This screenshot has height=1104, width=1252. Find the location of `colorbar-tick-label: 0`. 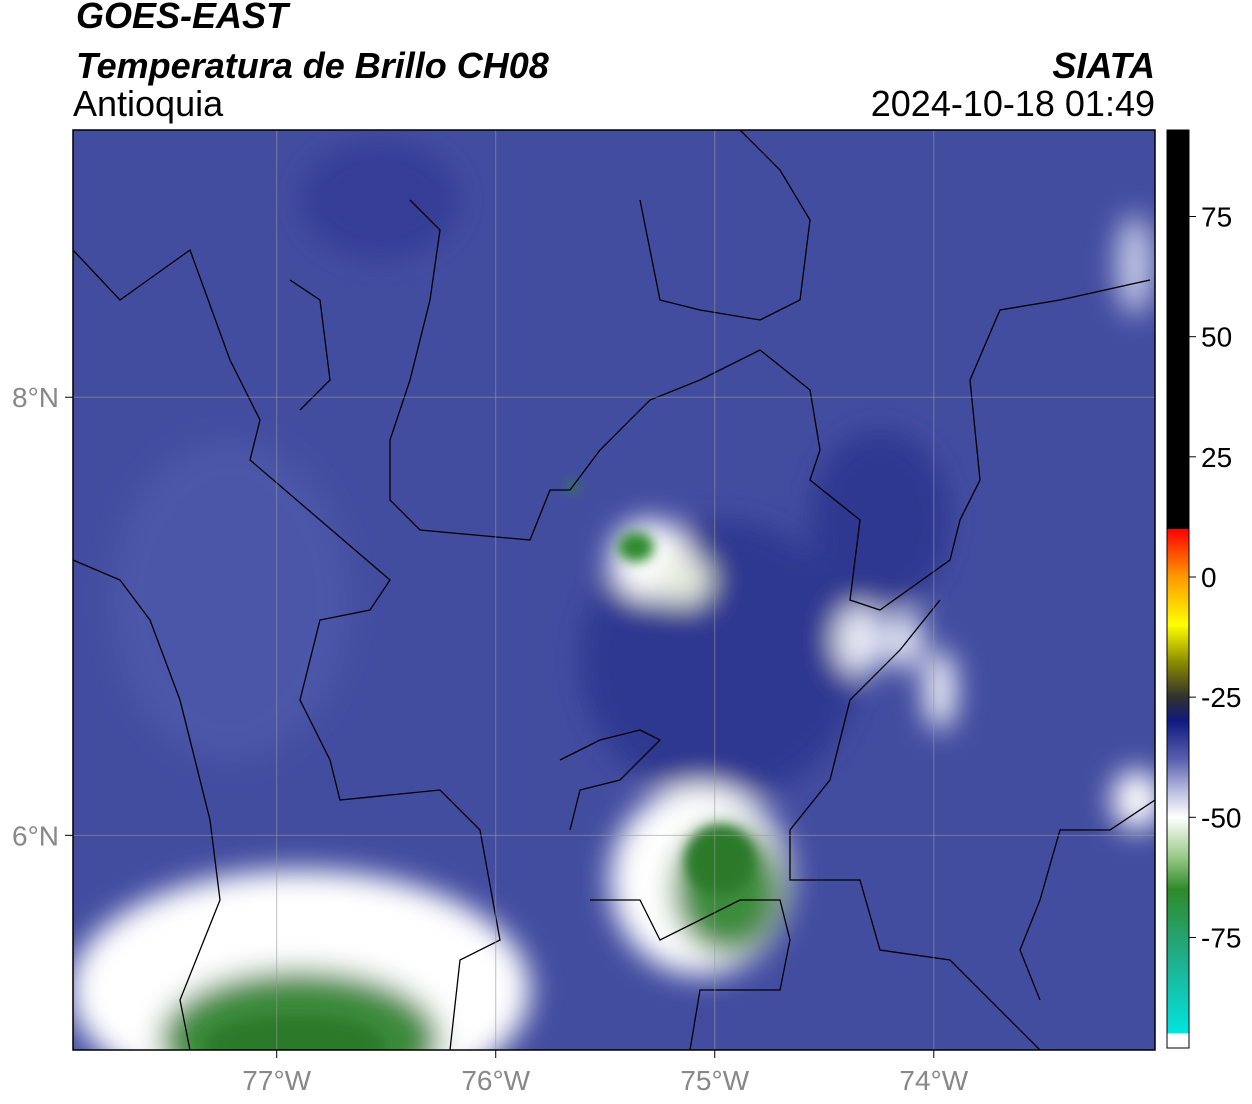

colorbar-tick-label: 0 is located at coordinates (1209, 577).